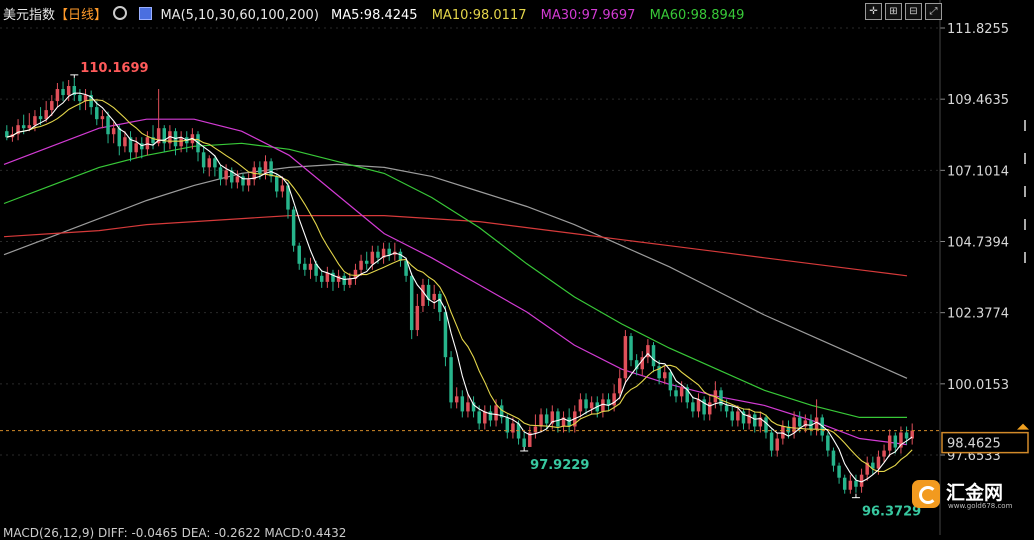 Image resolution: width=1034 pixels, height=540 pixels. Describe the element at coordinates (120, 13) in the screenshot. I see `gear-icon` at that location.